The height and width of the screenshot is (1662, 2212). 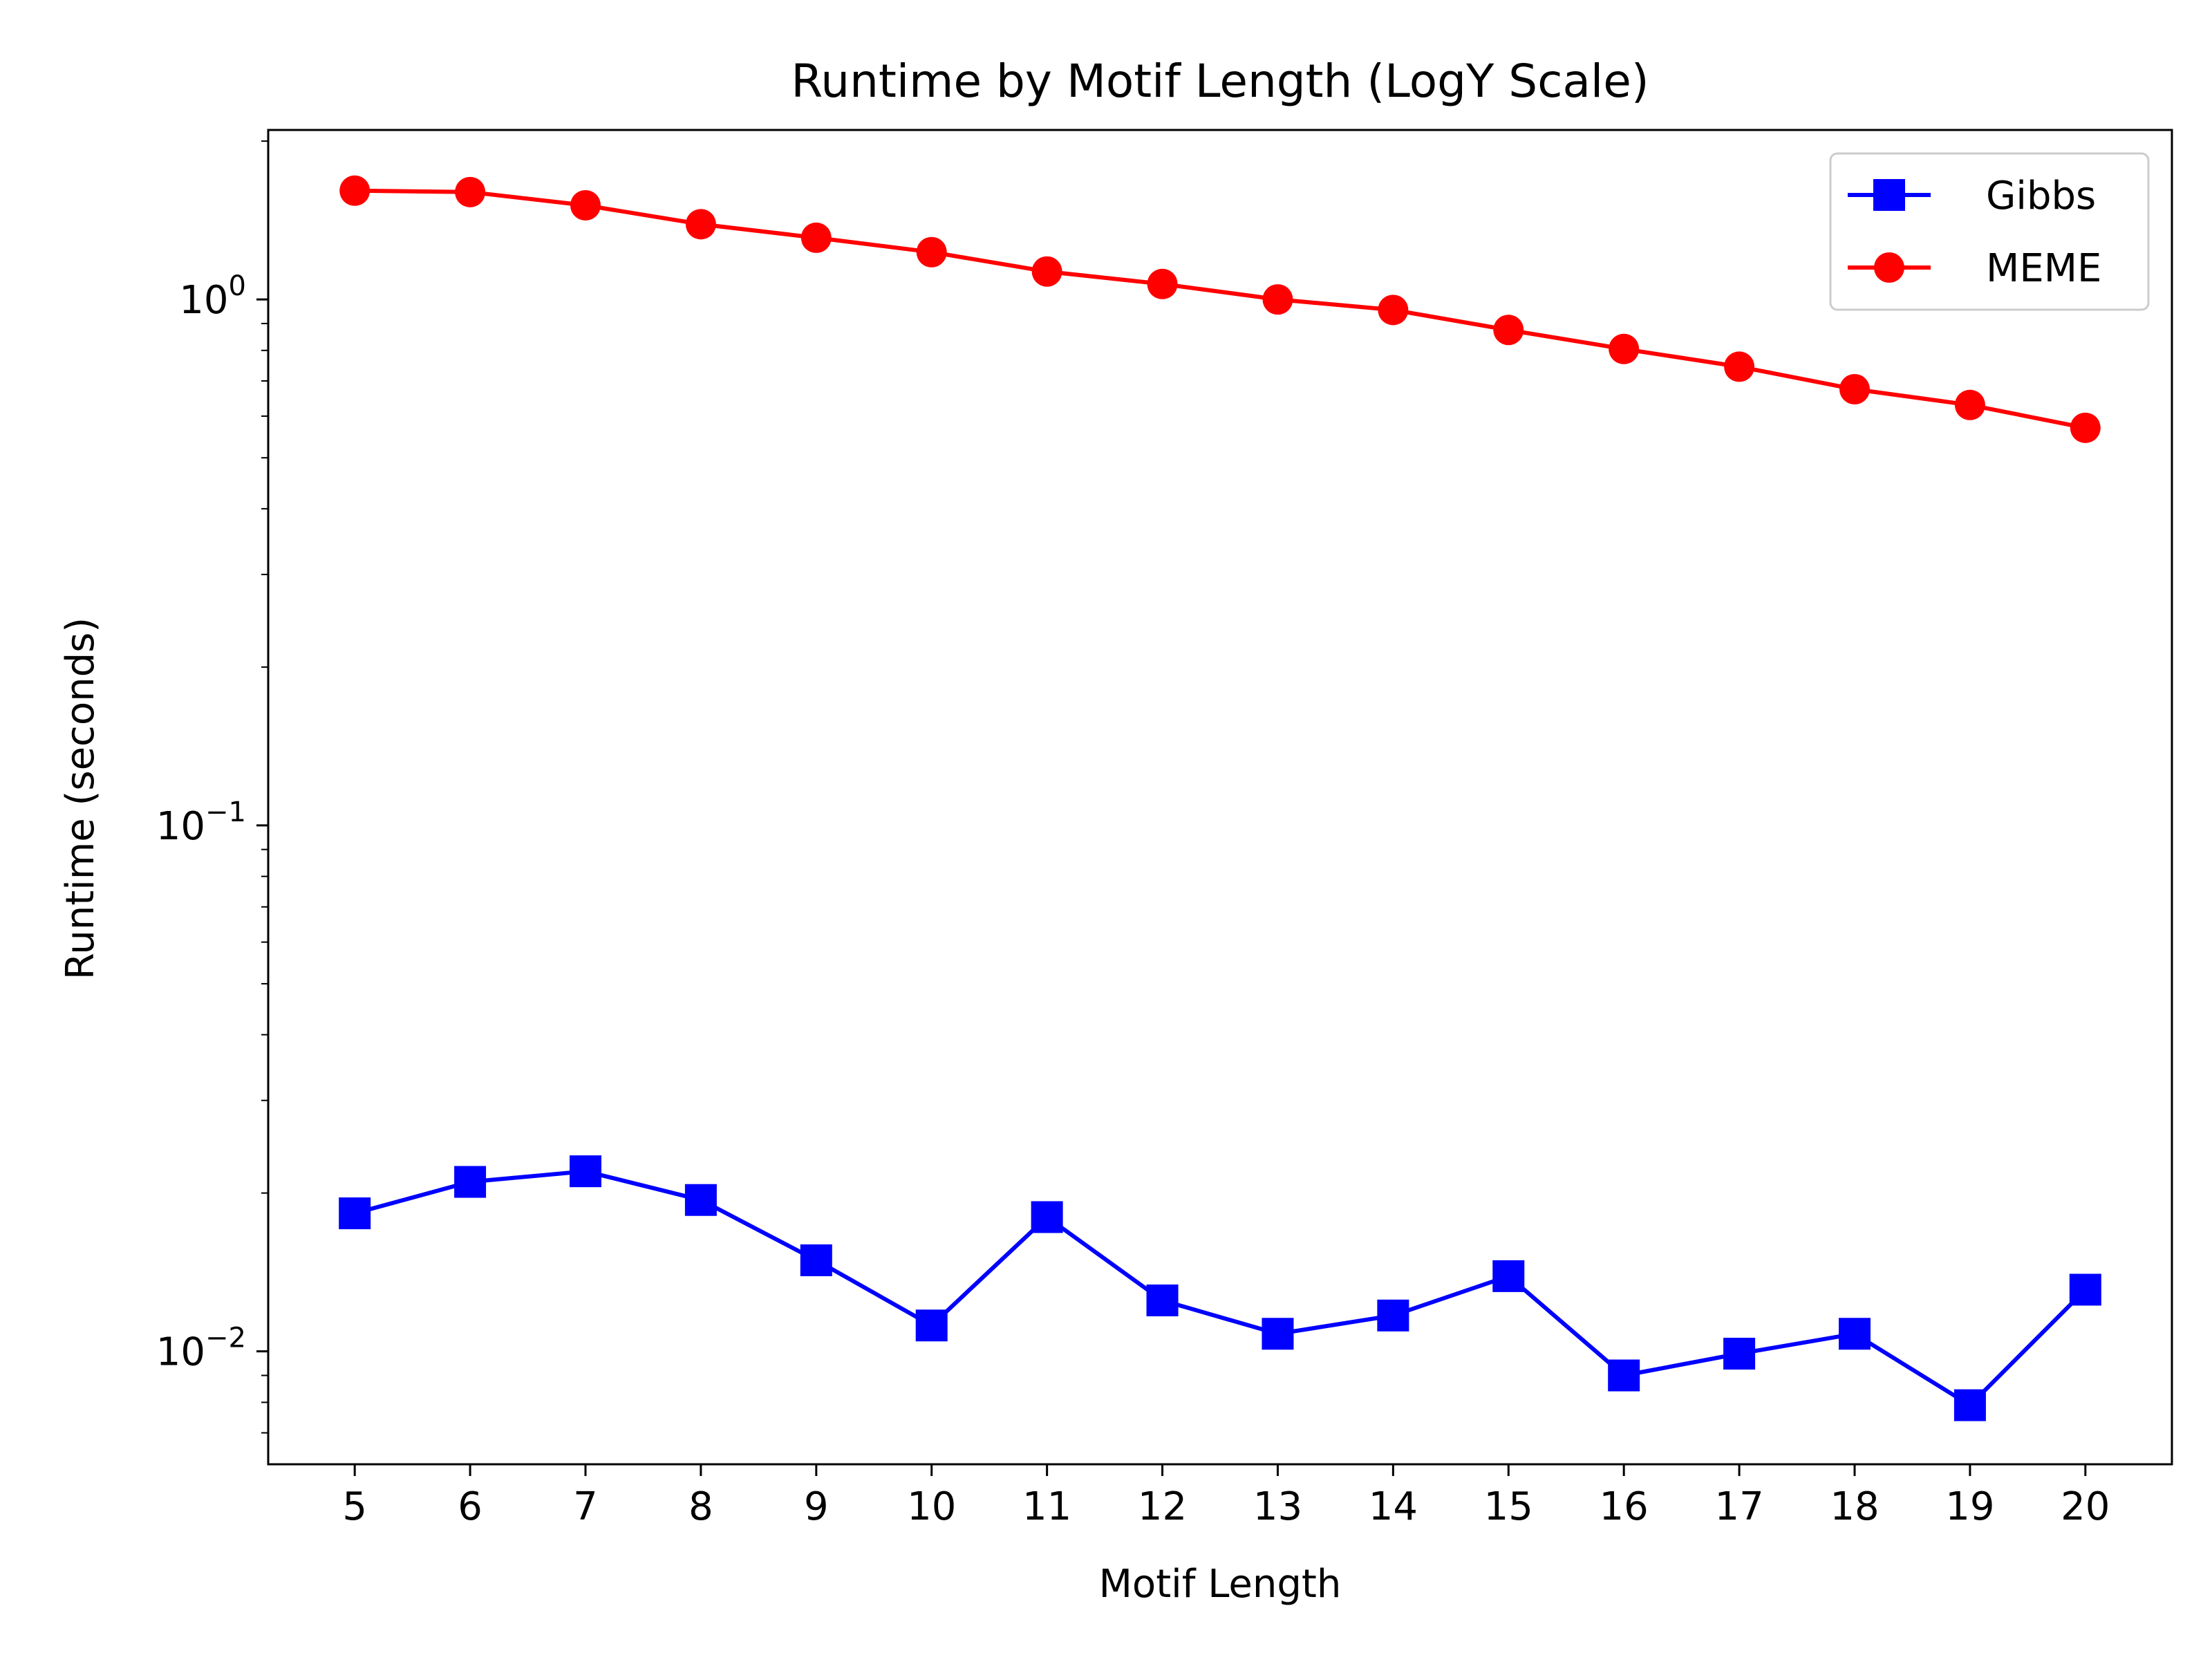 What do you see at coordinates (1220, 309) in the screenshot?
I see `series-line-meme` at bounding box center [1220, 309].